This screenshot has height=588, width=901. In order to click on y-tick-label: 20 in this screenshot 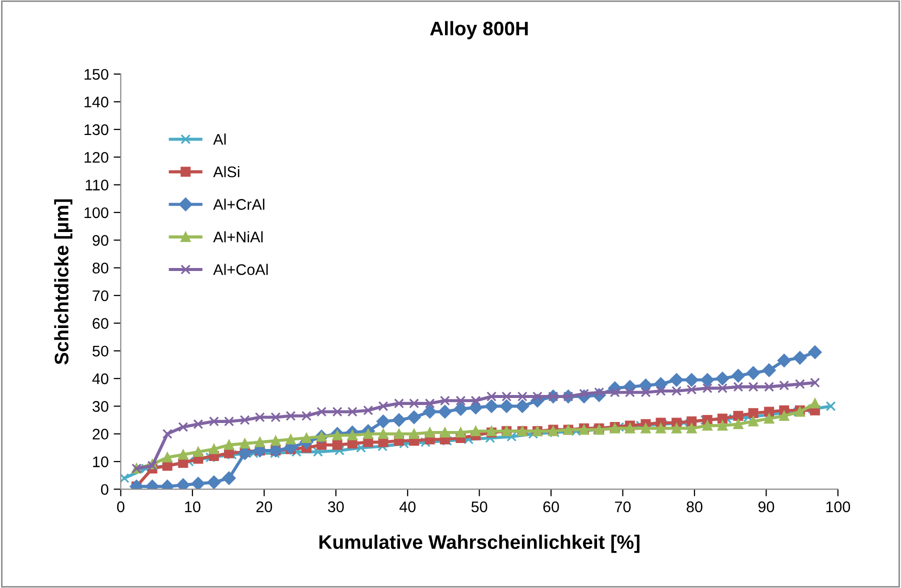, I will do `click(100, 434)`.